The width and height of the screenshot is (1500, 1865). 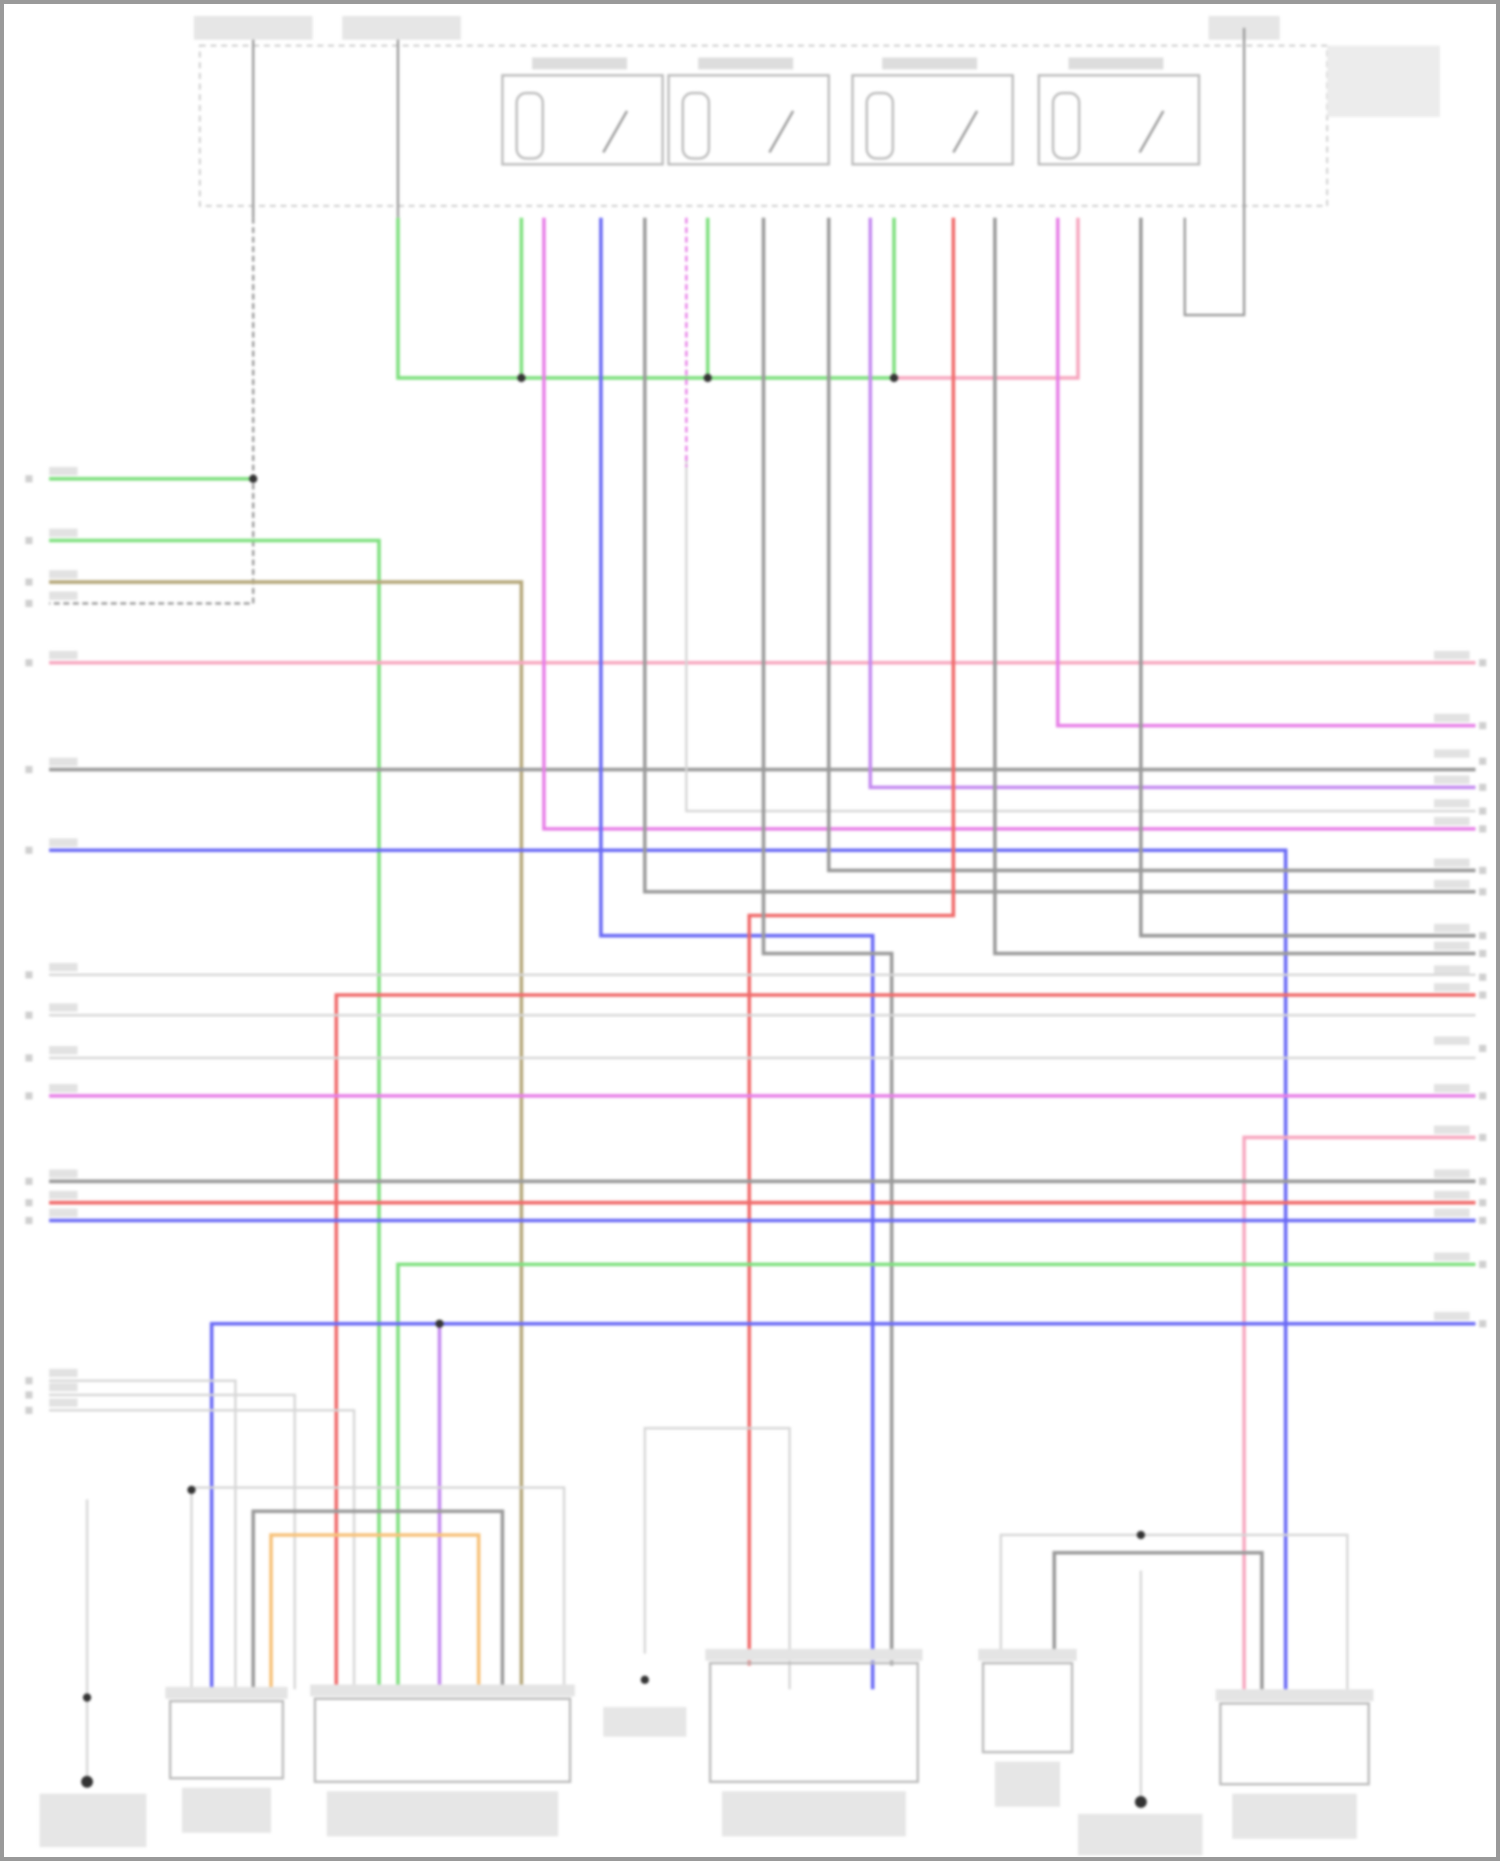 I want to click on wire-green, so click(x=215, y=1114).